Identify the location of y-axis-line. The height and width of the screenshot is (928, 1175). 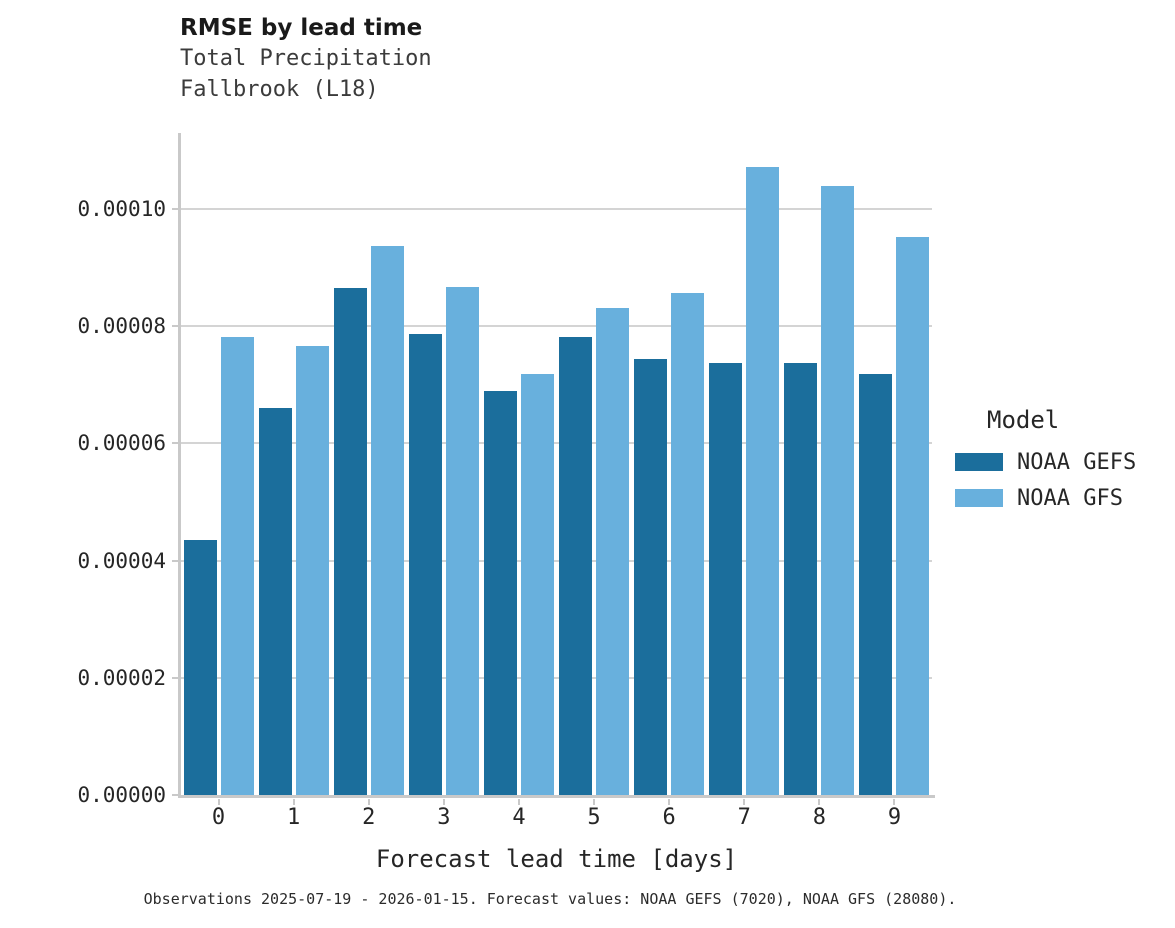
(179, 464).